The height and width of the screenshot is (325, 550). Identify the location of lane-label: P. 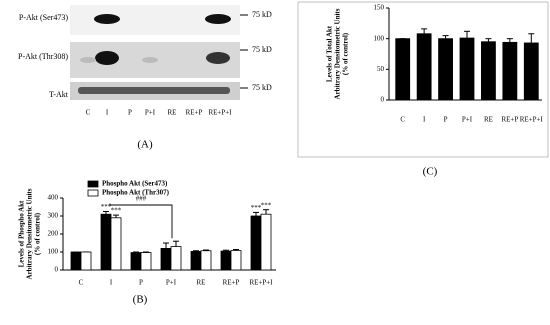
(130, 113).